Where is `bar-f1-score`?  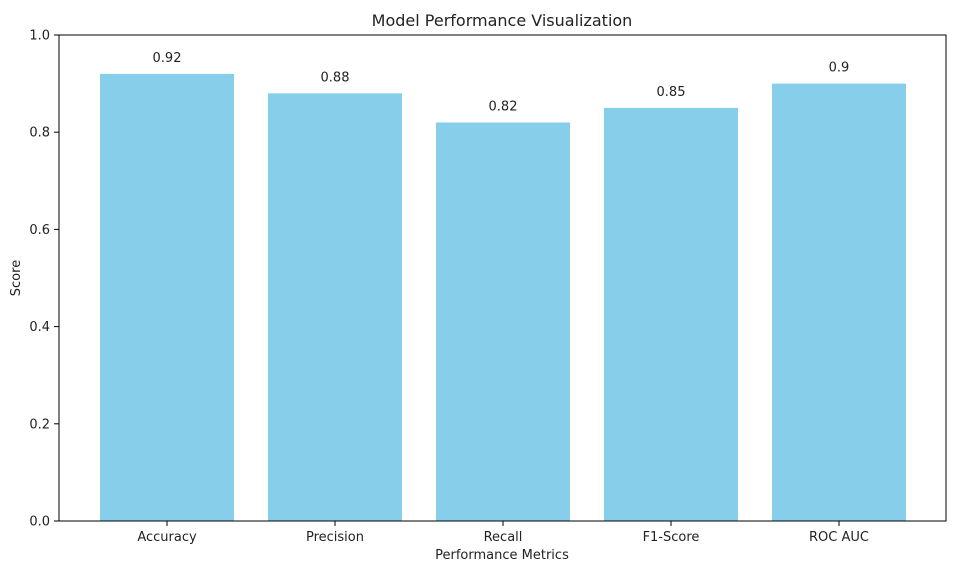
bar-f1-score is located at coordinates (671, 314).